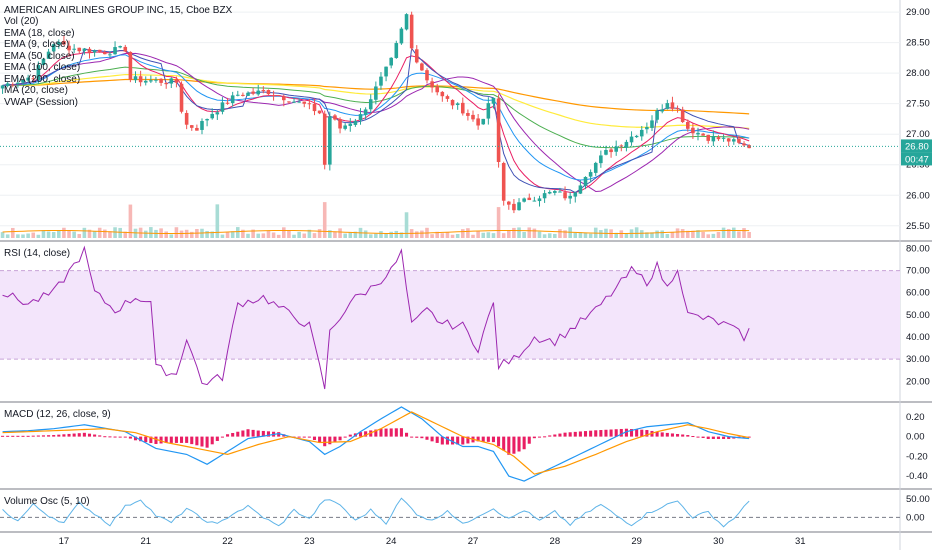  Describe the element at coordinates (917, 146) in the screenshot. I see `last-price-label: 26.80` at that location.